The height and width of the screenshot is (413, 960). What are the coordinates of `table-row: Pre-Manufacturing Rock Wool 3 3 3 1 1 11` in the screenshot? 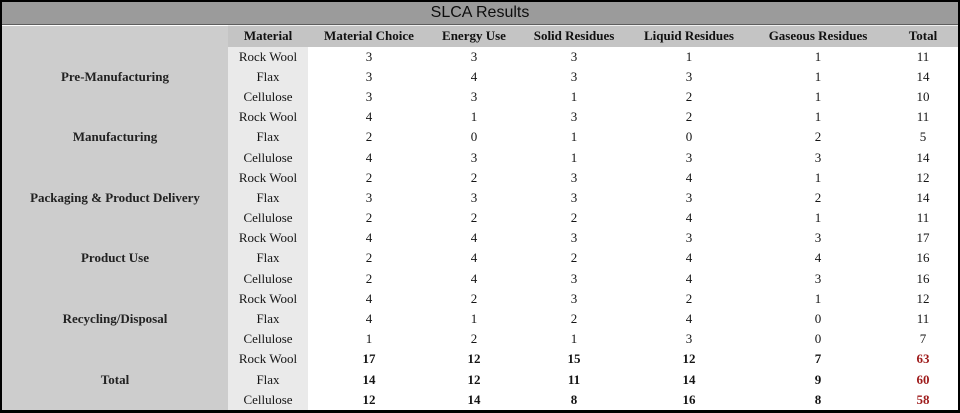 It's located at (480, 77).